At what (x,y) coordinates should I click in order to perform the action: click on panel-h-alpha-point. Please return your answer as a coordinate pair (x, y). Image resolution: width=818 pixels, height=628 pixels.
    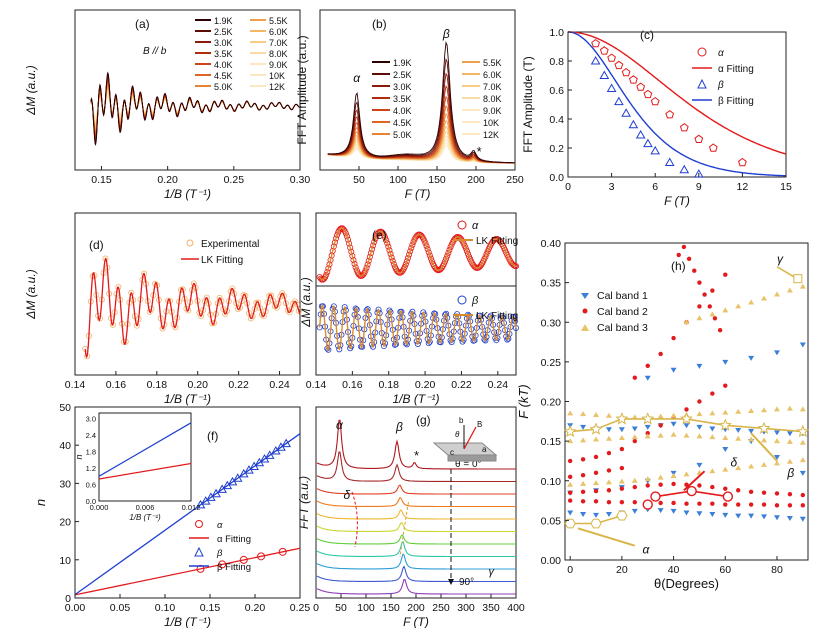
    Looking at the image, I should click on (622, 515).